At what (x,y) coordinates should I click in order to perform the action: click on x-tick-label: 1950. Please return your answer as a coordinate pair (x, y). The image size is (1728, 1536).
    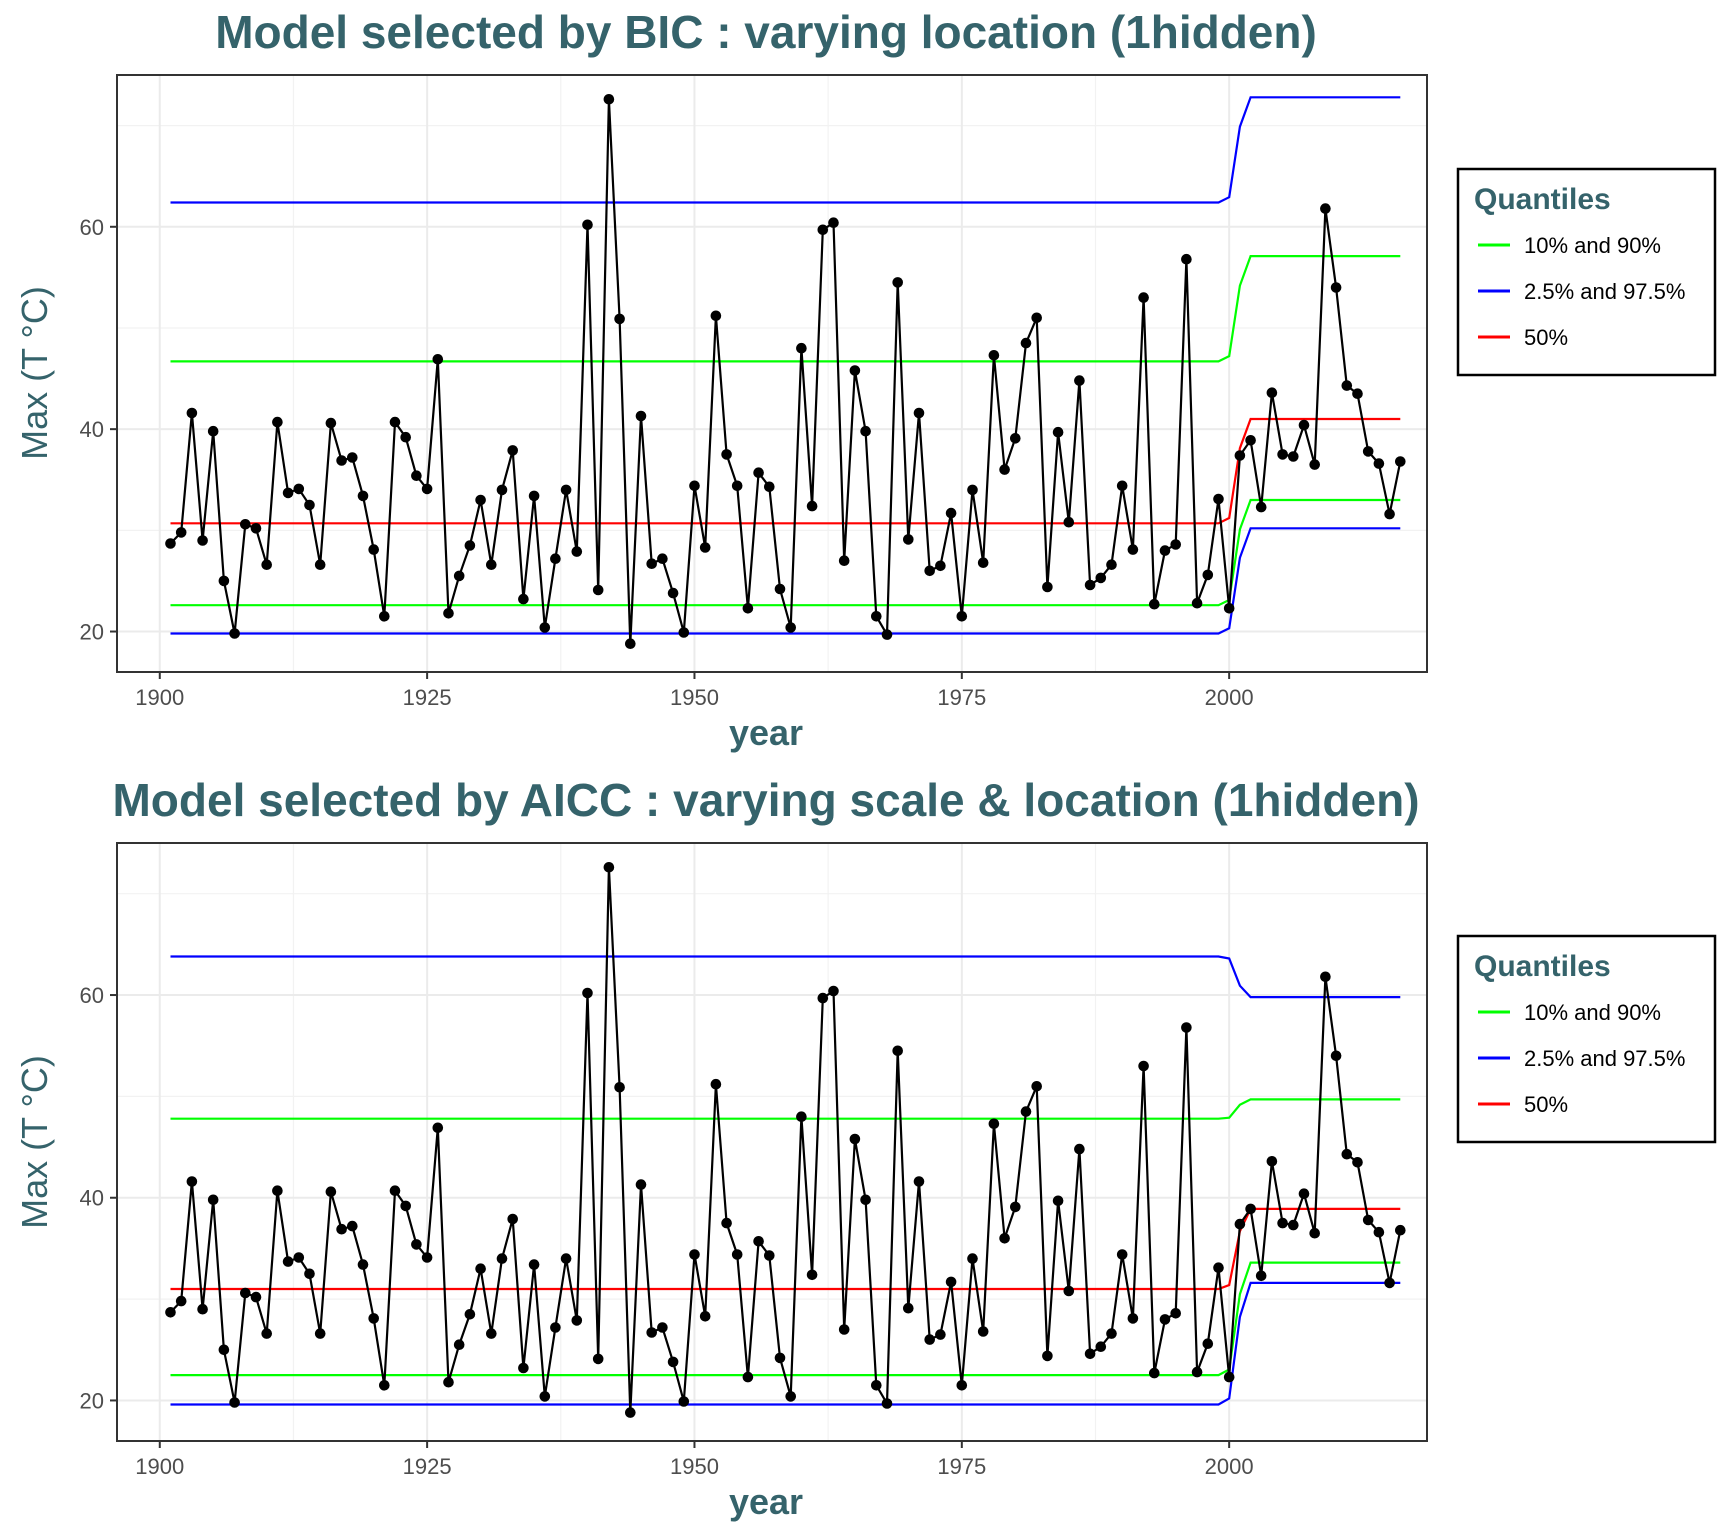
    Looking at the image, I should click on (694, 697).